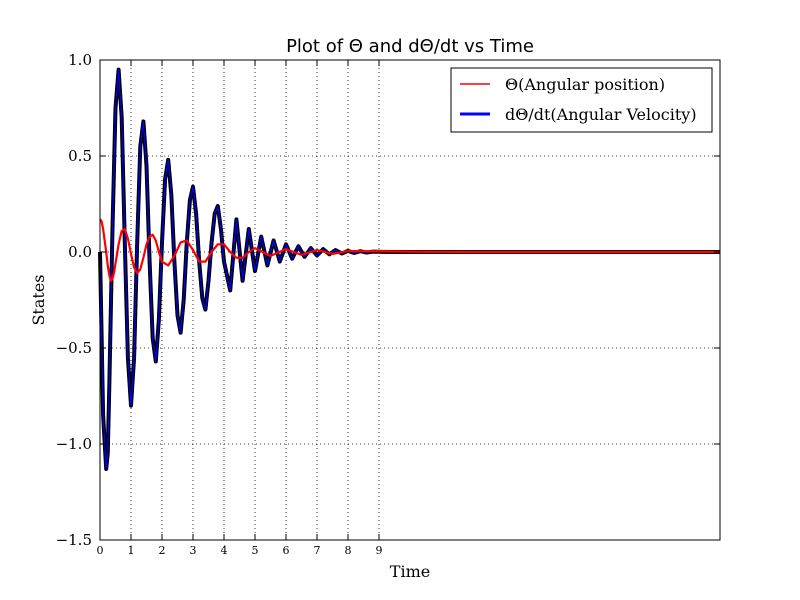  Describe the element at coordinates (131, 550) in the screenshot. I see `x-tick-label: 1` at that location.